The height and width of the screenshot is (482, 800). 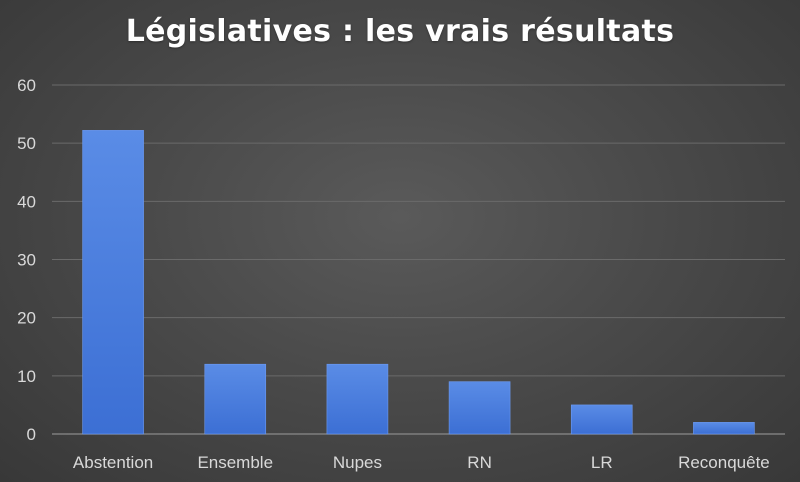 What do you see at coordinates (724, 462) in the screenshot?
I see `x-category-label: Reconquête` at bounding box center [724, 462].